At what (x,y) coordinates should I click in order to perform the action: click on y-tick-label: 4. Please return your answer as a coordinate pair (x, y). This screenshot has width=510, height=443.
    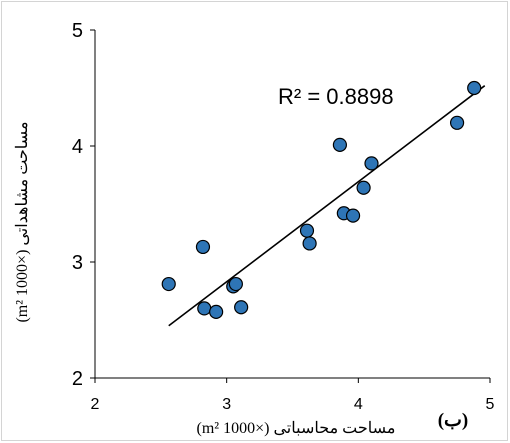
    Looking at the image, I should click on (77, 147).